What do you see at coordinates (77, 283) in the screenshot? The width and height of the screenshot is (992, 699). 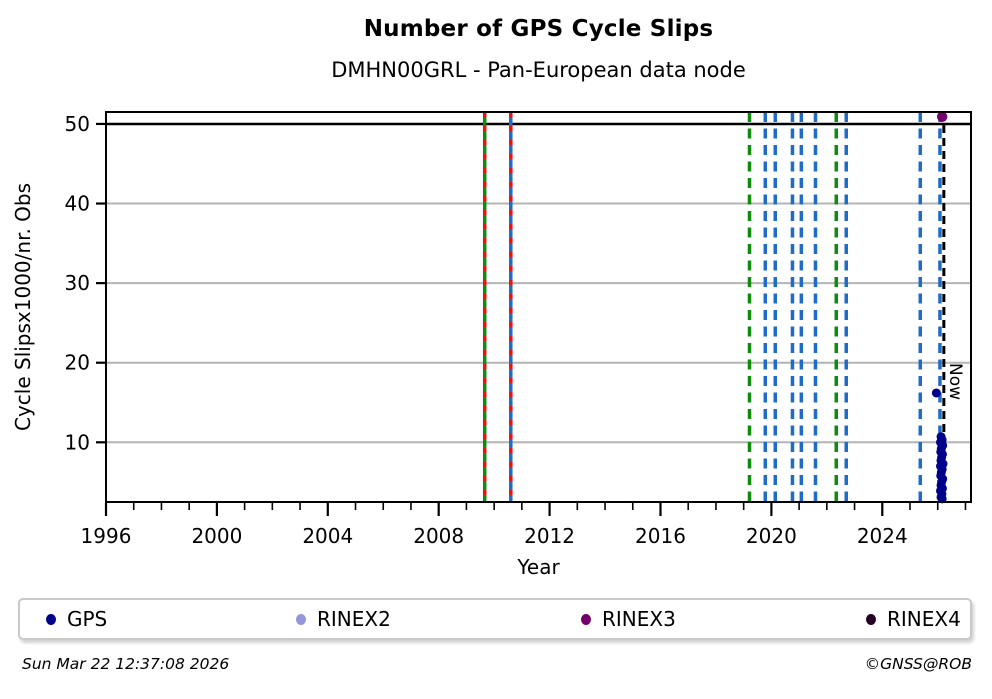 I see `y-tick-label: 30` at bounding box center [77, 283].